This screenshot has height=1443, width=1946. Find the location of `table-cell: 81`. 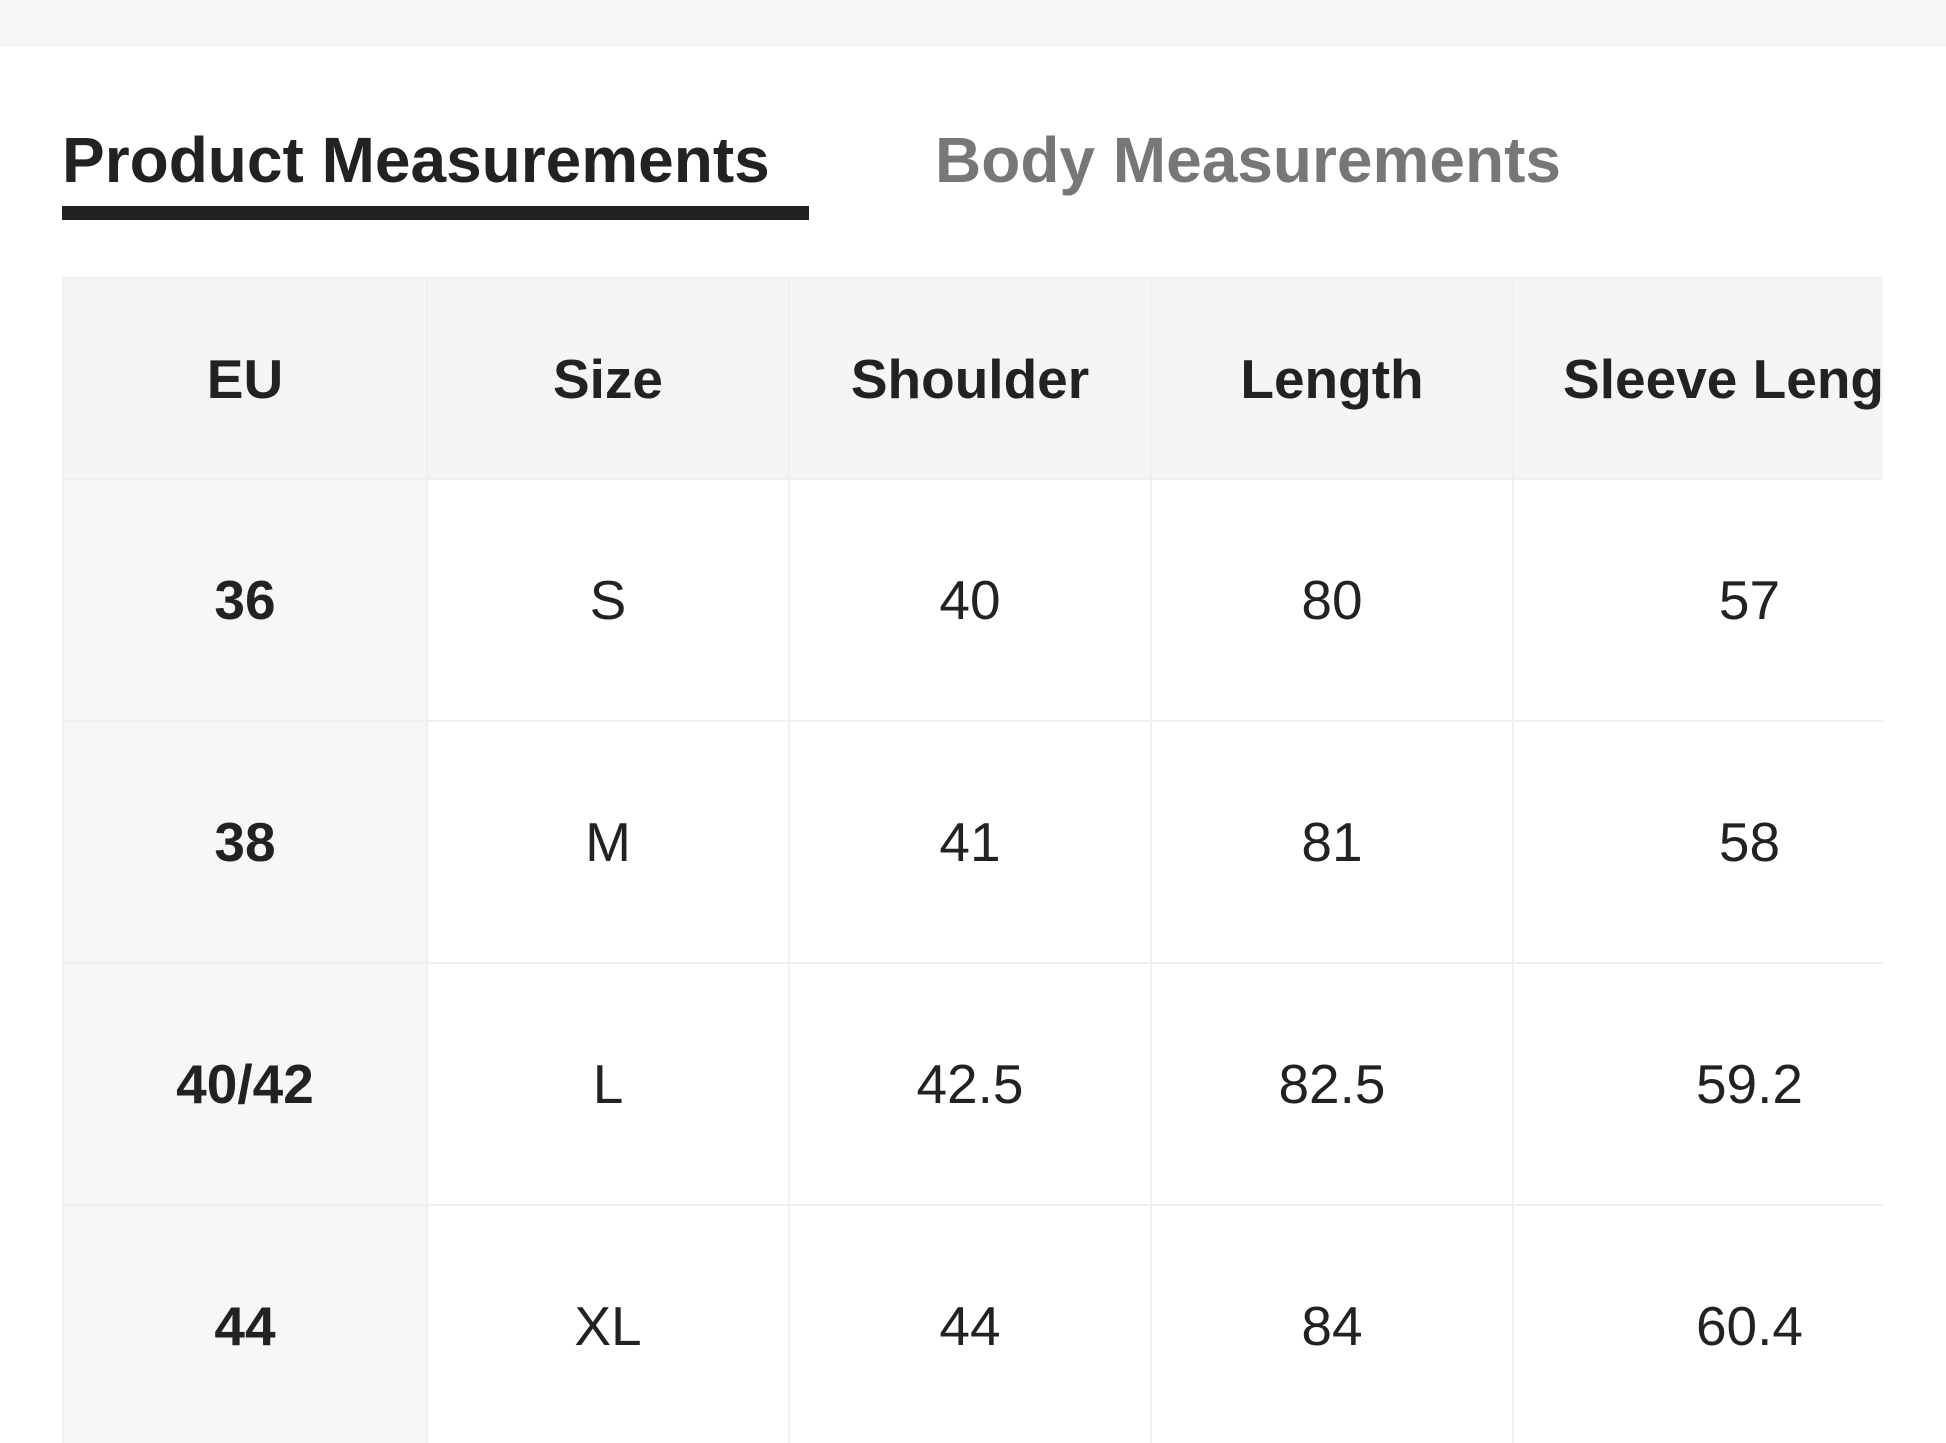

table-cell: 81 is located at coordinates (1332, 842).